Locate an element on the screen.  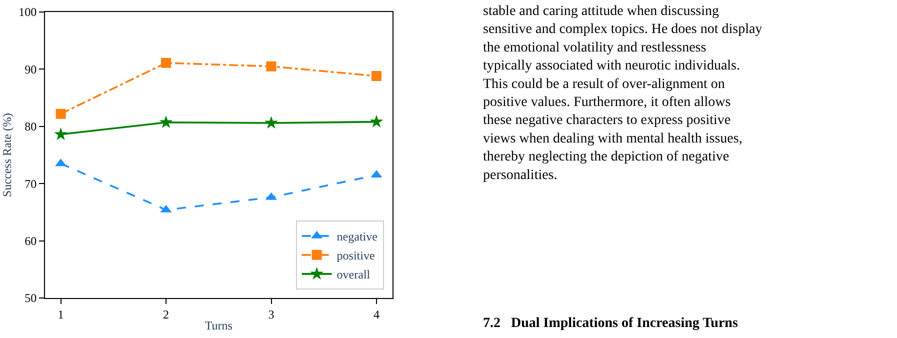
x-tick-label: 4 is located at coordinates (376, 314).